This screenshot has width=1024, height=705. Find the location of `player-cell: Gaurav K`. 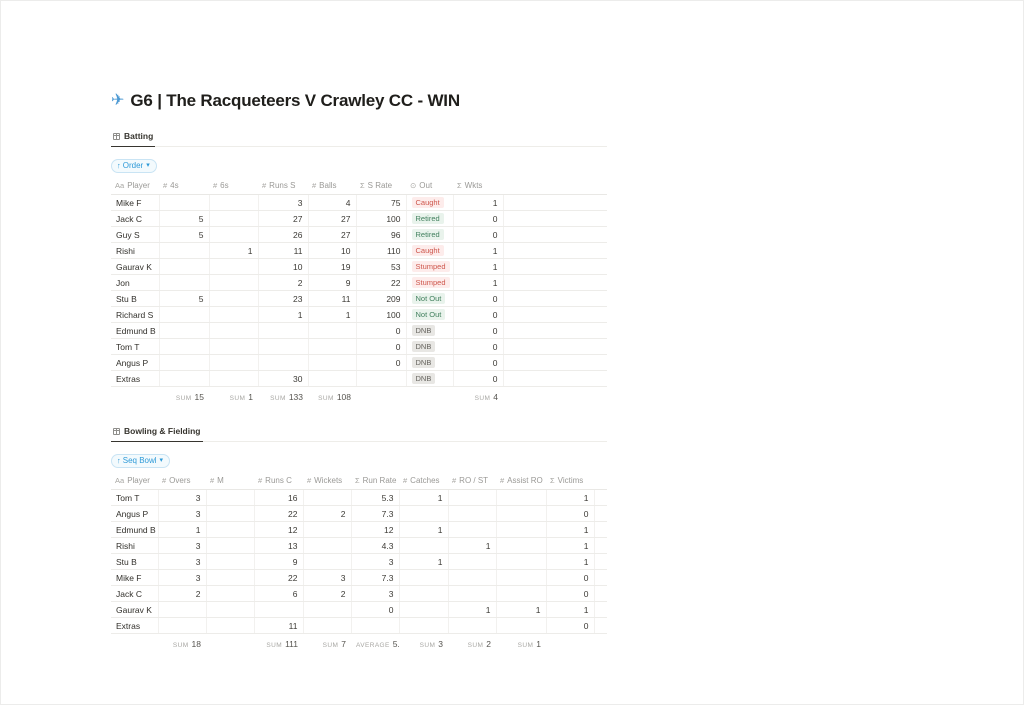

player-cell: Gaurav K is located at coordinates (135, 609).